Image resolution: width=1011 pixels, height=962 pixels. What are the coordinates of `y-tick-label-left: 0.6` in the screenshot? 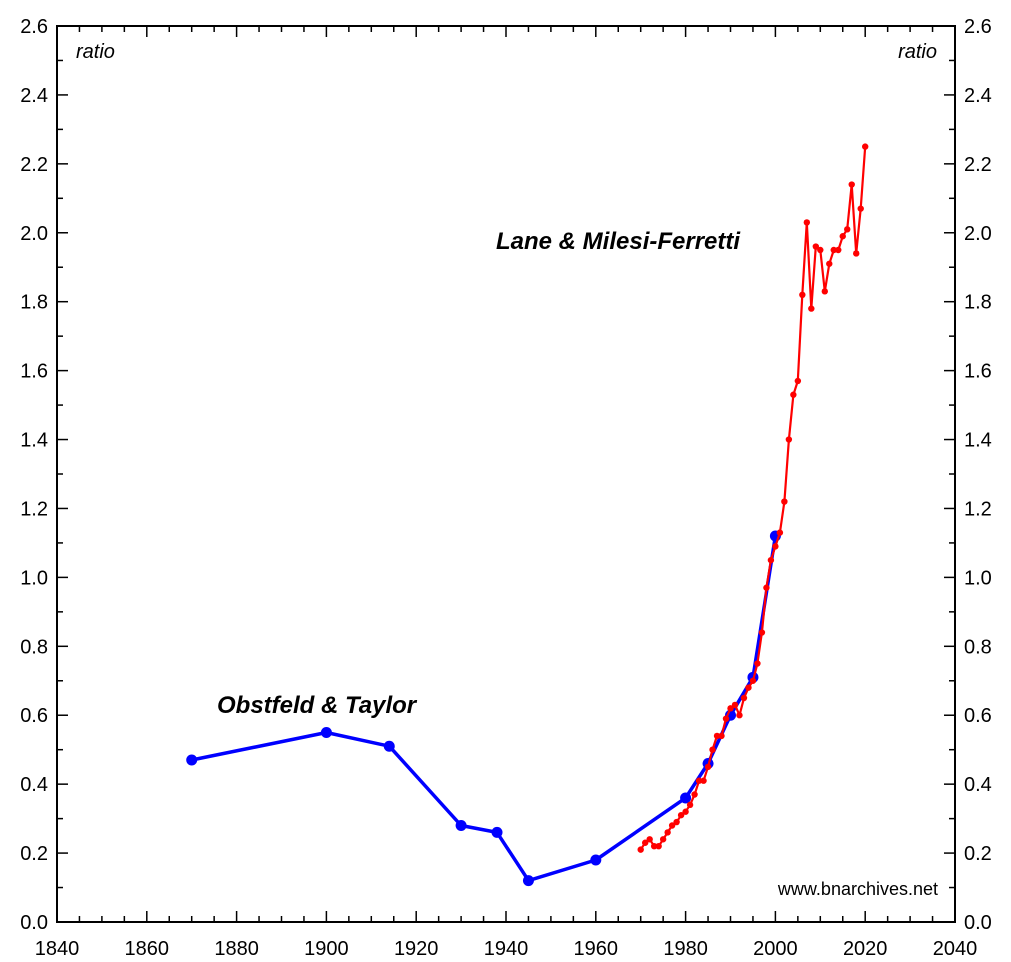 It's located at (34, 716).